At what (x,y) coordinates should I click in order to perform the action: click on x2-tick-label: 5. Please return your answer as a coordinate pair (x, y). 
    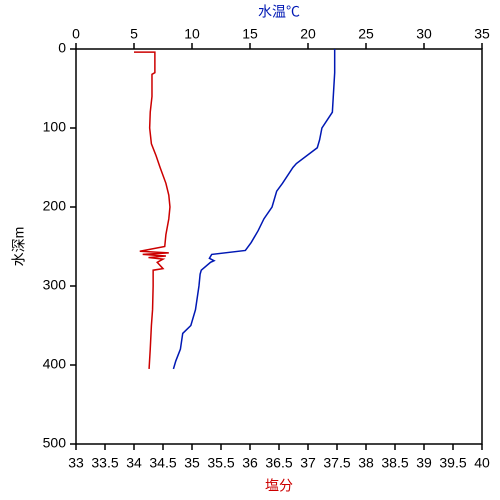
    Looking at the image, I should click on (134, 34).